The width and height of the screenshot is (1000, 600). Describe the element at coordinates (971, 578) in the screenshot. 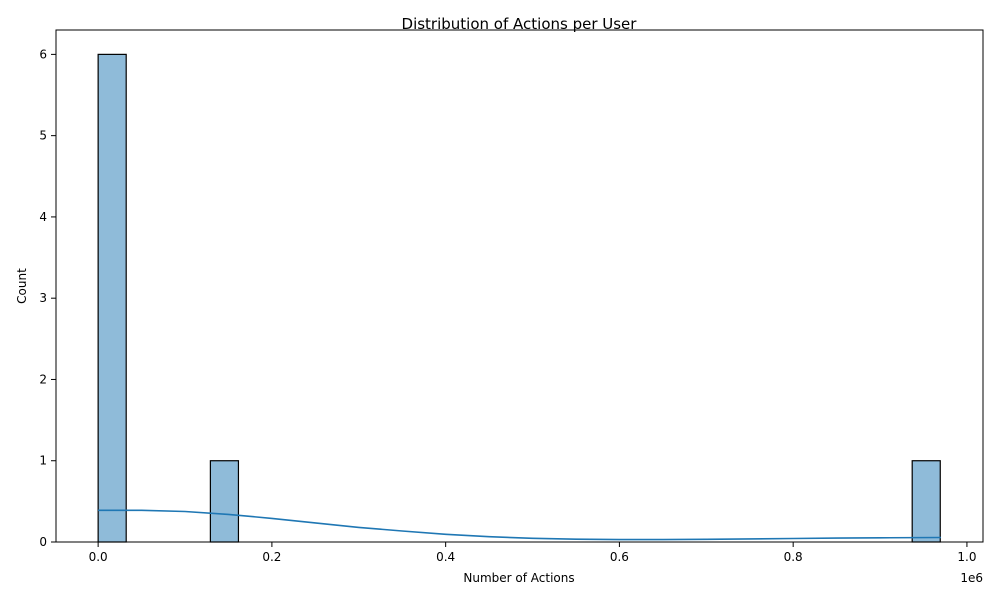

I see `x-offset-text: 1e6` at that location.